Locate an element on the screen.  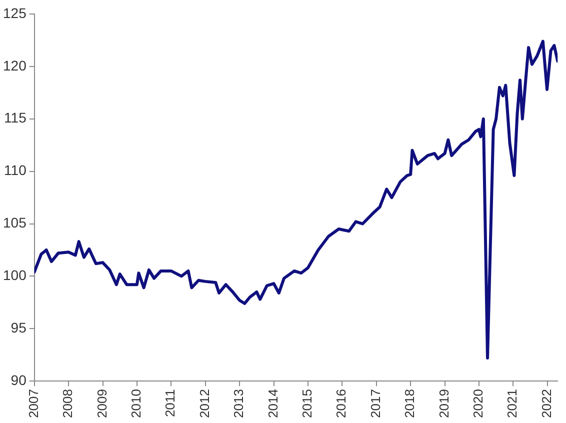
x-tick-label: 2020 is located at coordinates (478, 403).